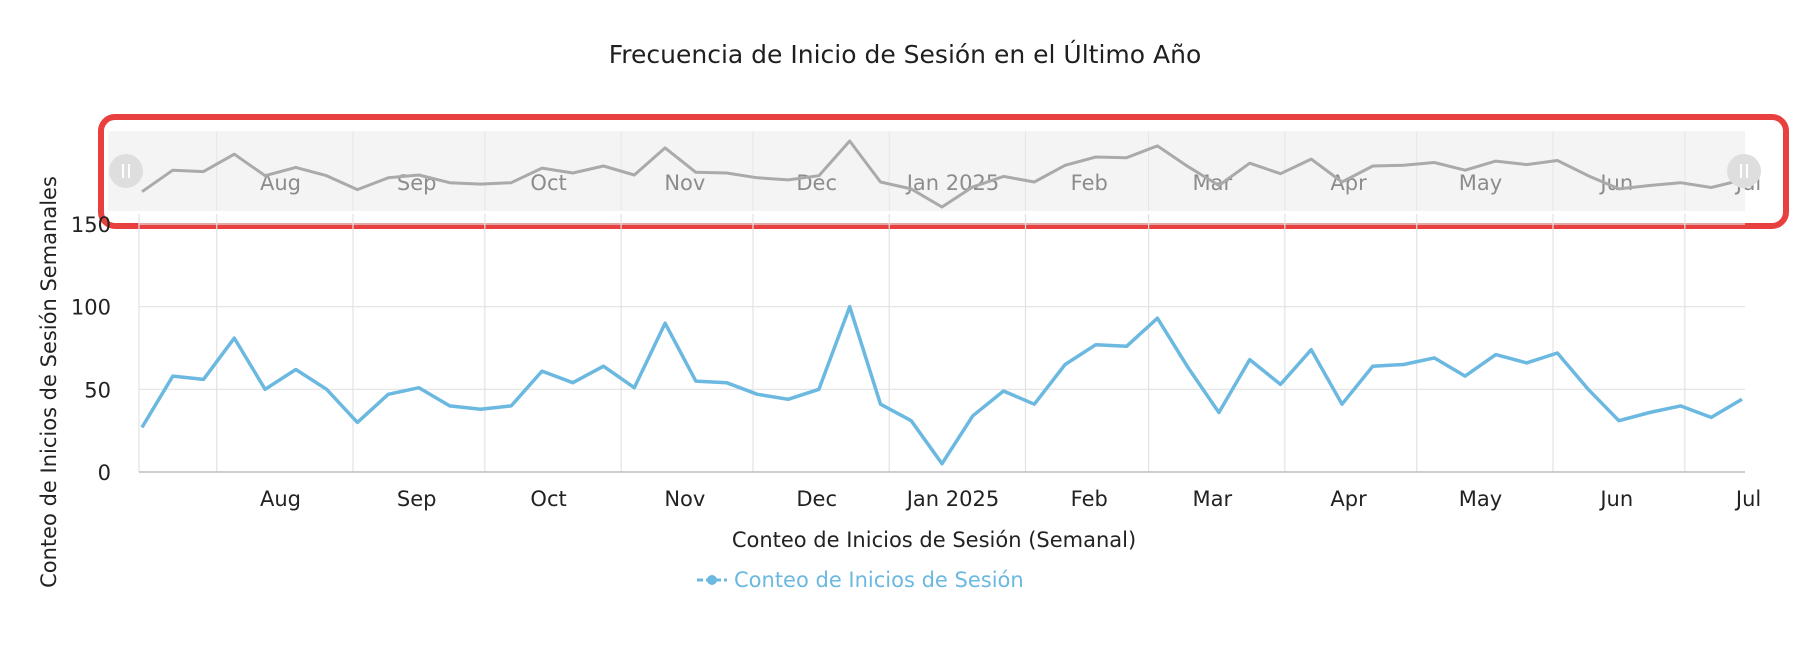 The image size is (1819, 656). I want to click on legend-label: Conteo de Inicios de Sesión, so click(879, 580).